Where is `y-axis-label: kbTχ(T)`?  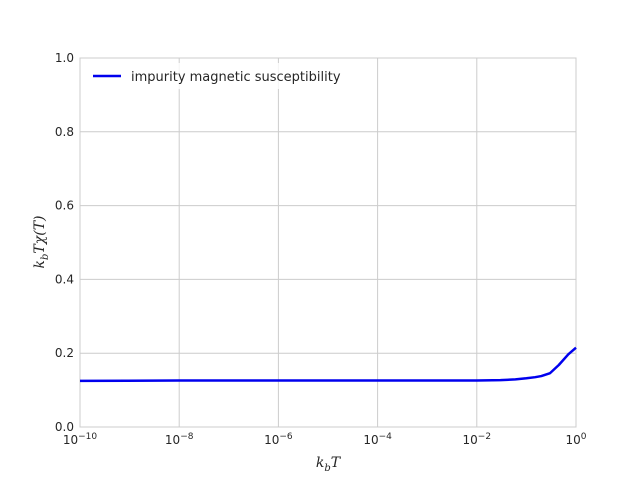 y-axis-label: kbTχ(T) is located at coordinates (41, 242).